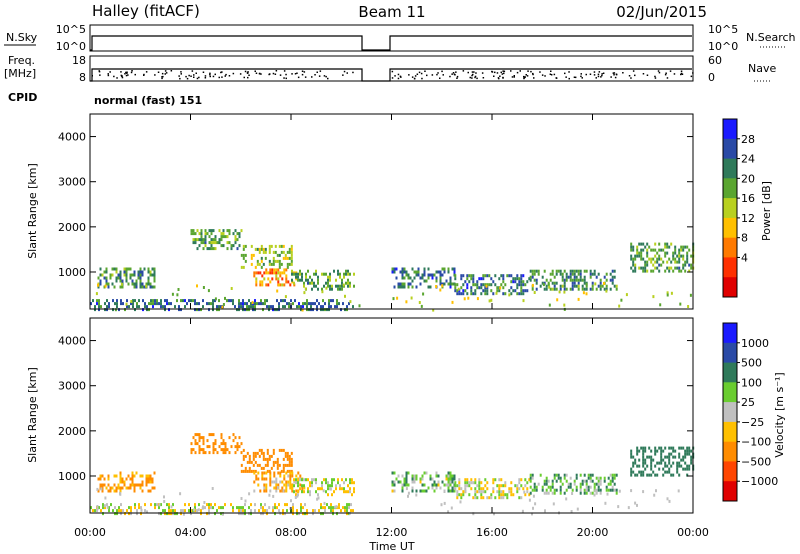  Describe the element at coordinates (222, 509) in the screenshot. I see `echo-region` at that location.